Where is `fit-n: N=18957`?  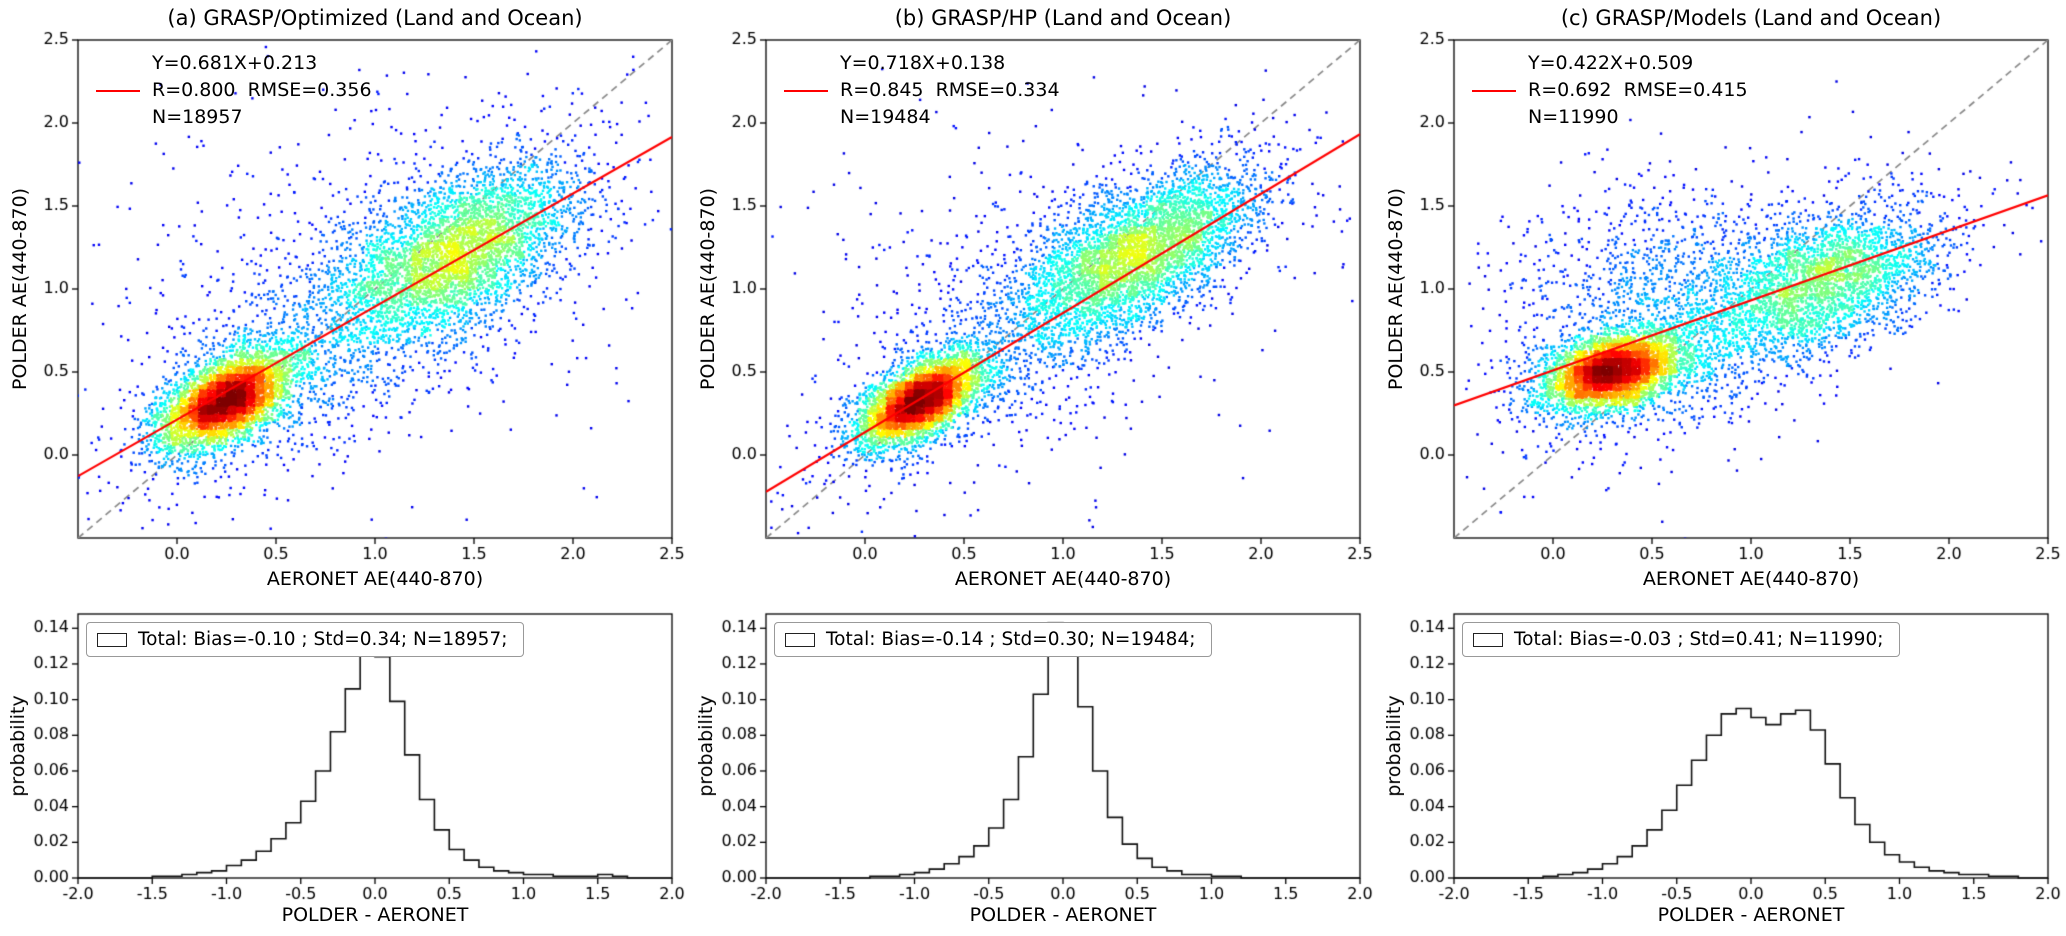
fit-n: N=18957 is located at coordinates (197, 117).